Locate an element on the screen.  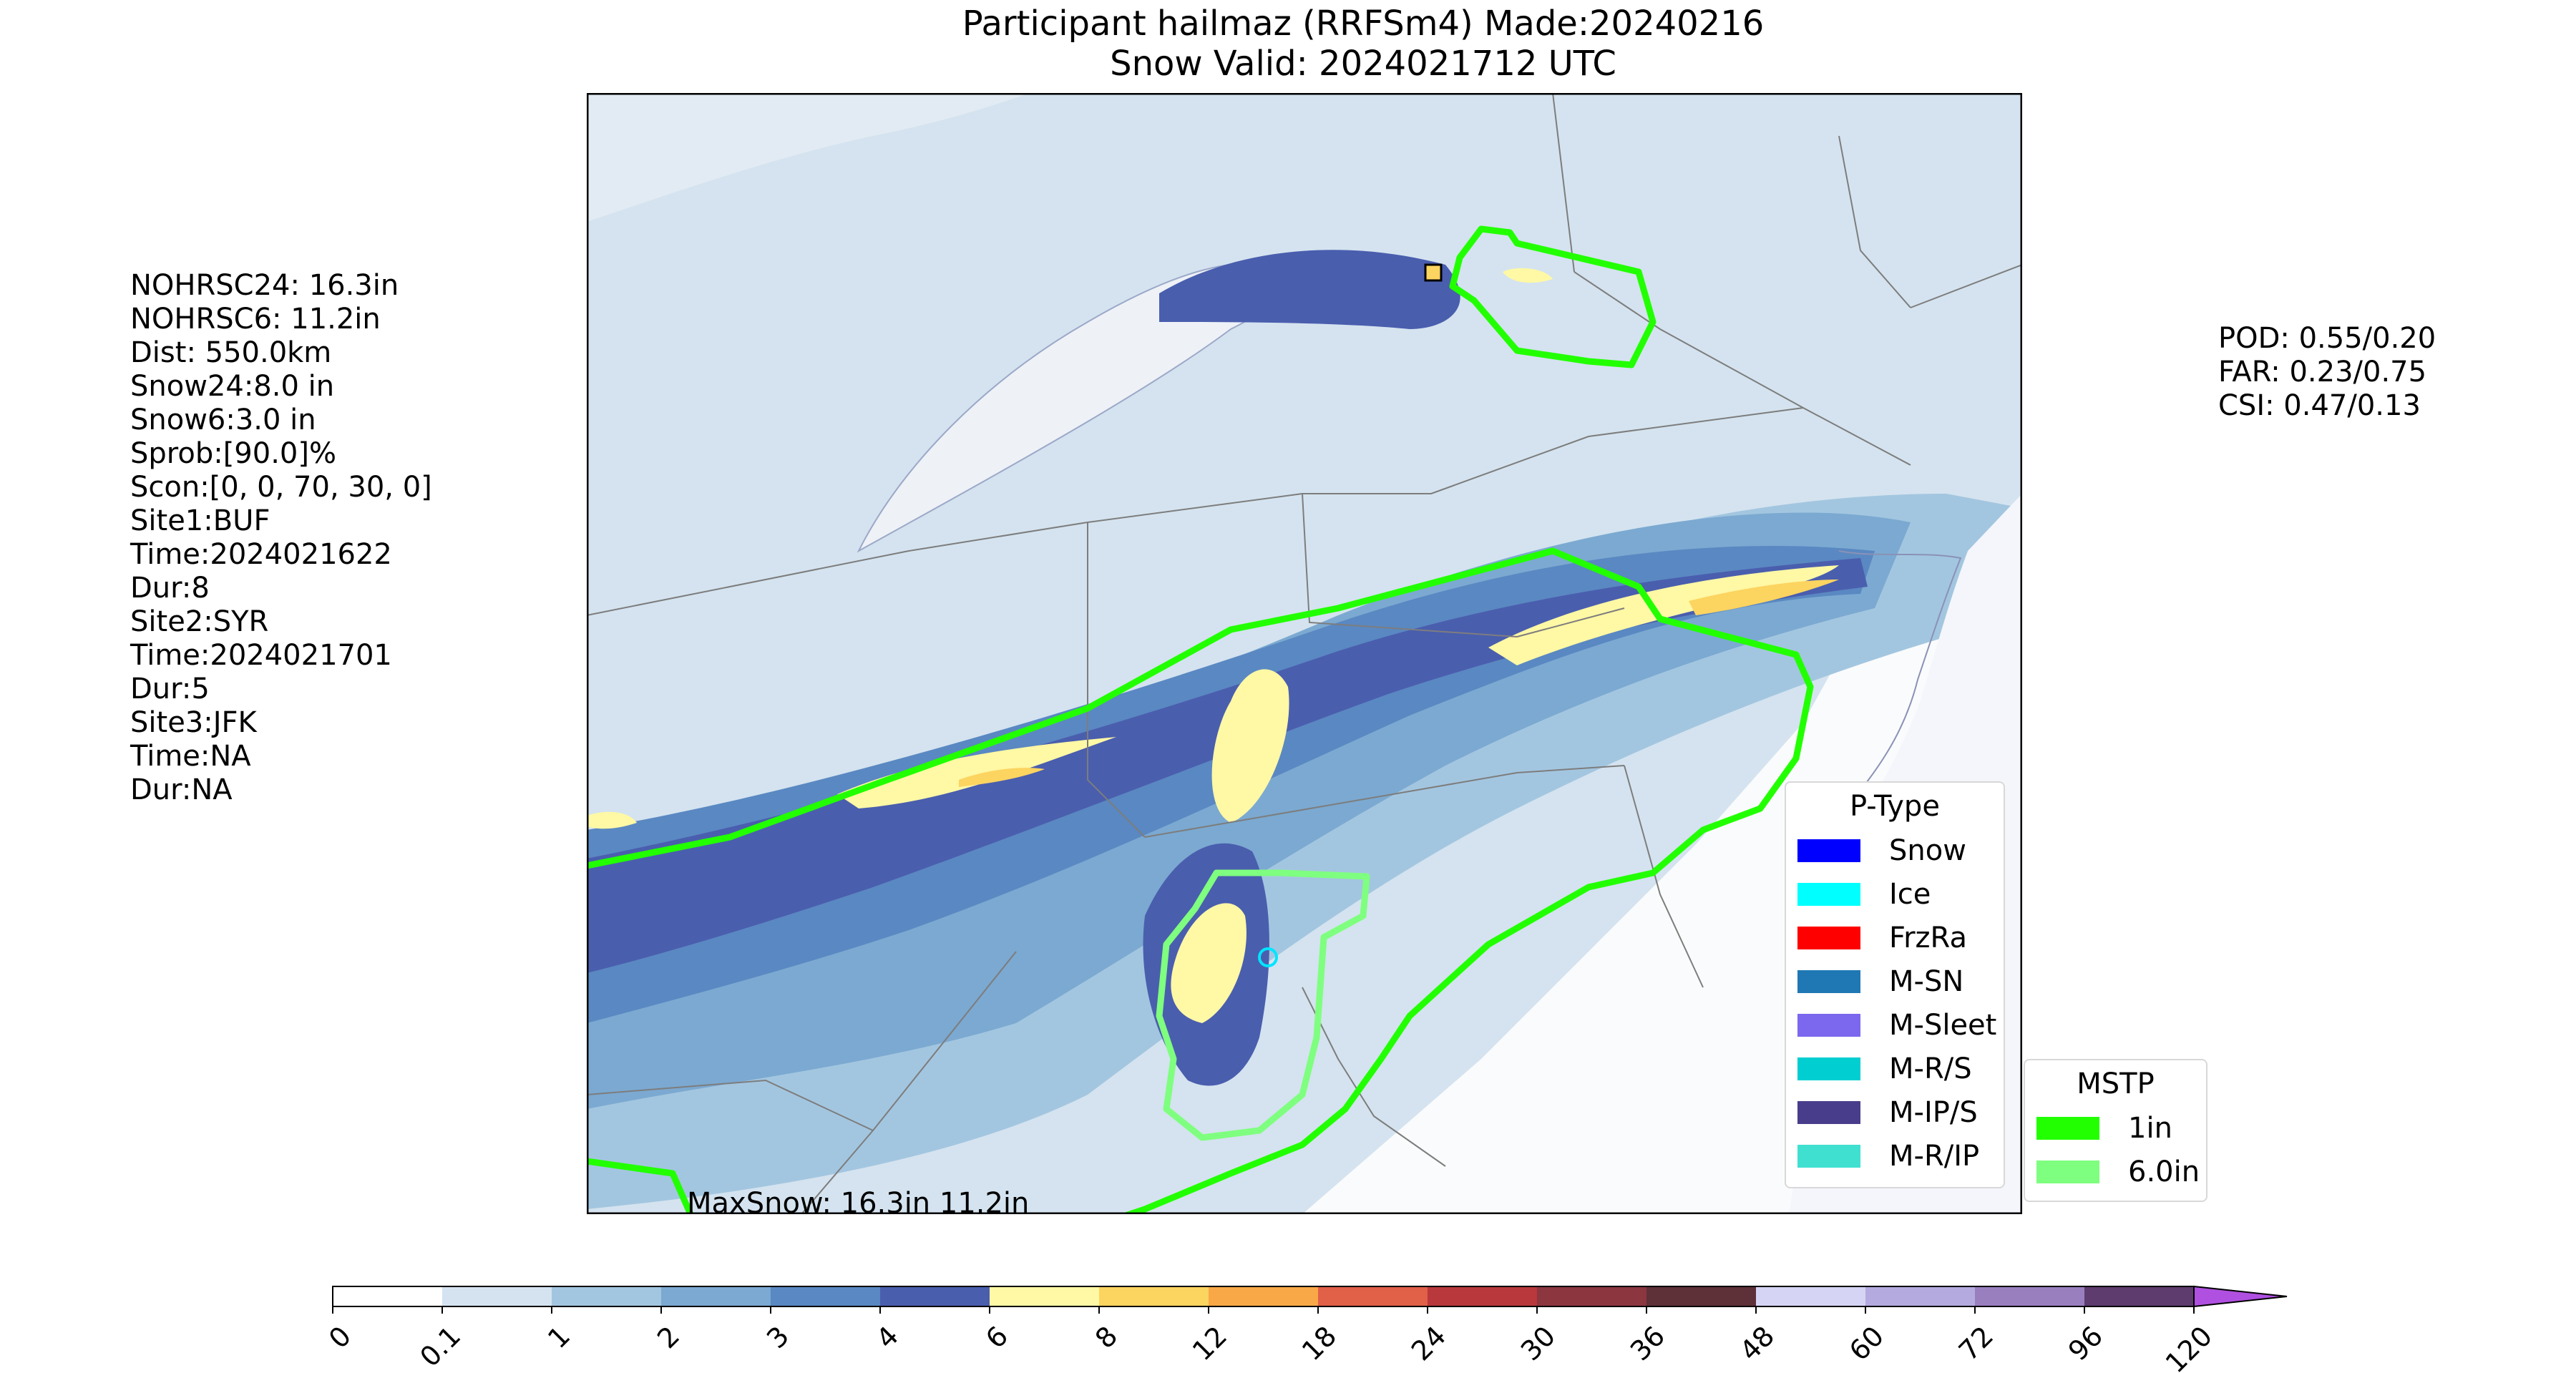
legend-item: M-R/IP is located at coordinates (1895, 1156).